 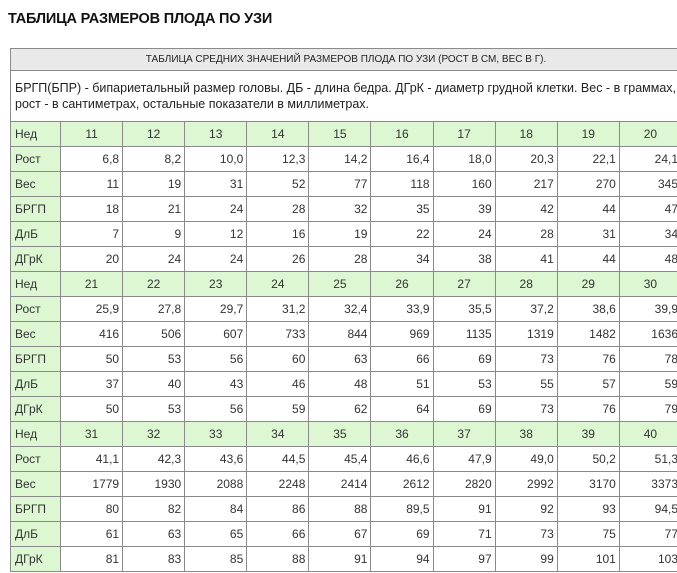 What do you see at coordinates (216, 309) in the screenshot?
I see `table-cell: 29,7` at bounding box center [216, 309].